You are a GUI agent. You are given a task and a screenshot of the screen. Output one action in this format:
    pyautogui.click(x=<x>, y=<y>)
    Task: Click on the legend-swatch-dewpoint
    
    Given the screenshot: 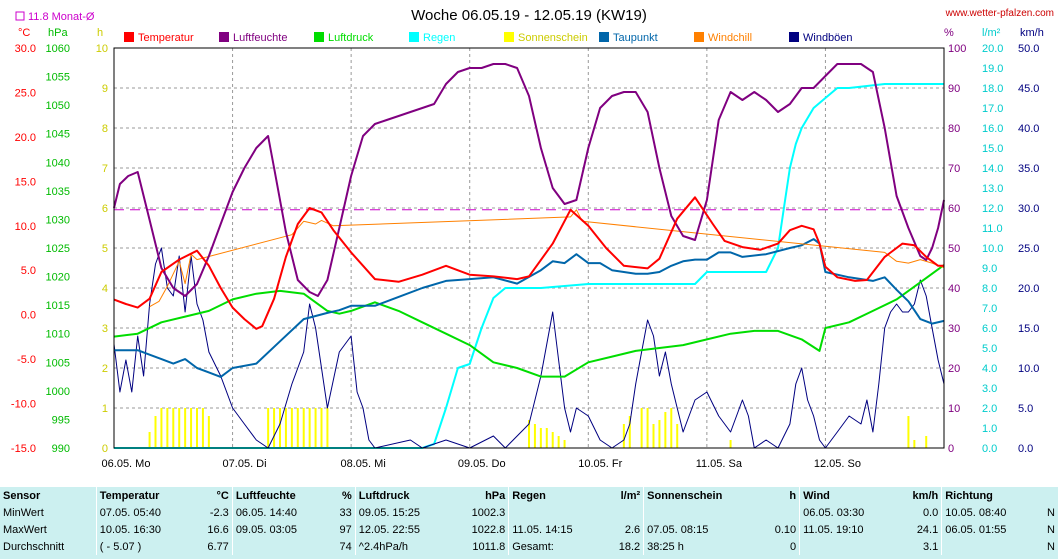 What is the action you would take?
    pyautogui.click(x=604, y=37)
    